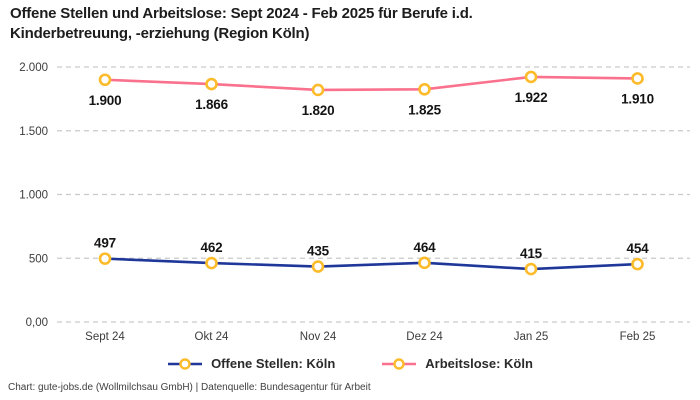  What do you see at coordinates (105, 100) in the screenshot?
I see `data-label: 1.900` at bounding box center [105, 100].